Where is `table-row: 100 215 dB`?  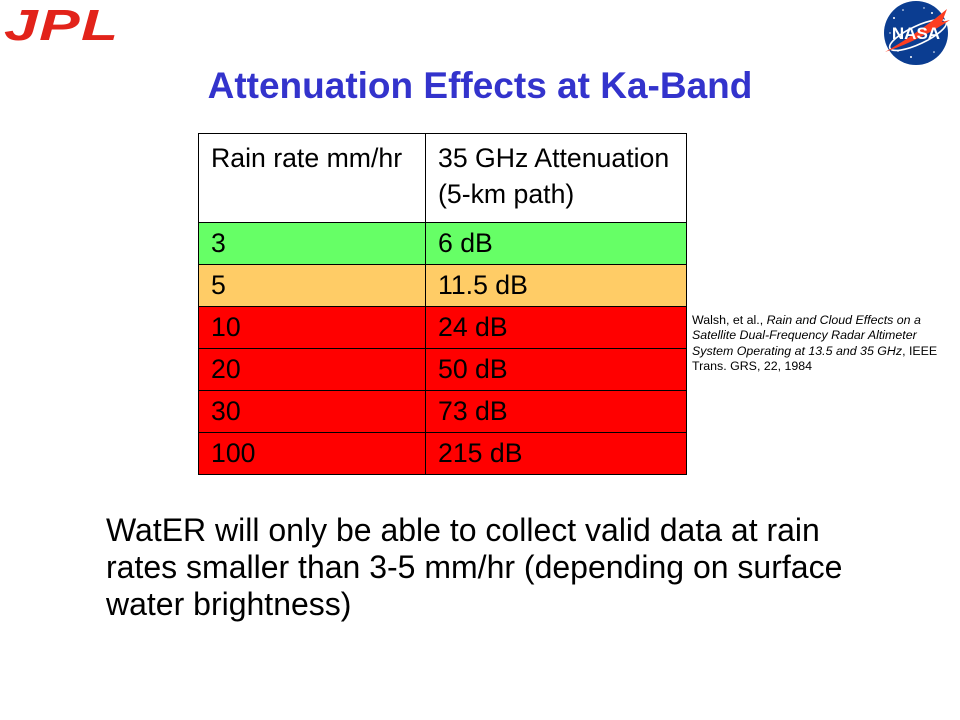 table-row: 100 215 dB is located at coordinates (442, 453).